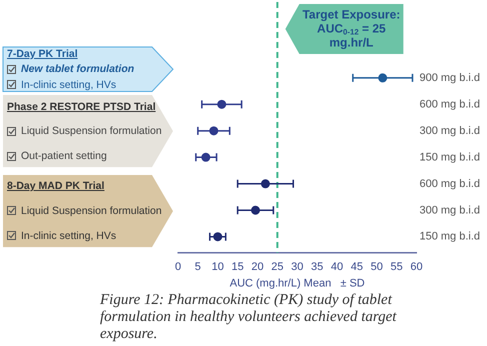 Image resolution: width=487 pixels, height=346 pixels. What do you see at coordinates (218, 267) in the screenshot?
I see `x-tick-label: 10` at bounding box center [218, 267].